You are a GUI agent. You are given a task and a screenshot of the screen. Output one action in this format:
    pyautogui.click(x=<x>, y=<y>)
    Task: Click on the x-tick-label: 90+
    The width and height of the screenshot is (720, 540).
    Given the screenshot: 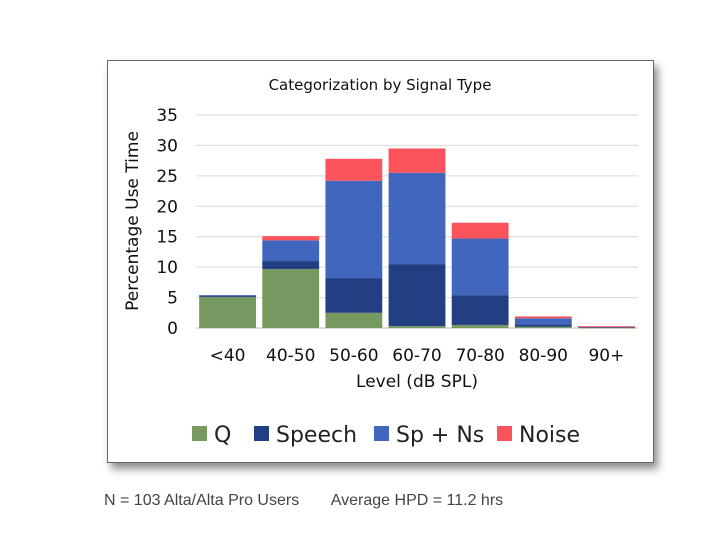 What is the action you would take?
    pyautogui.click(x=606, y=356)
    